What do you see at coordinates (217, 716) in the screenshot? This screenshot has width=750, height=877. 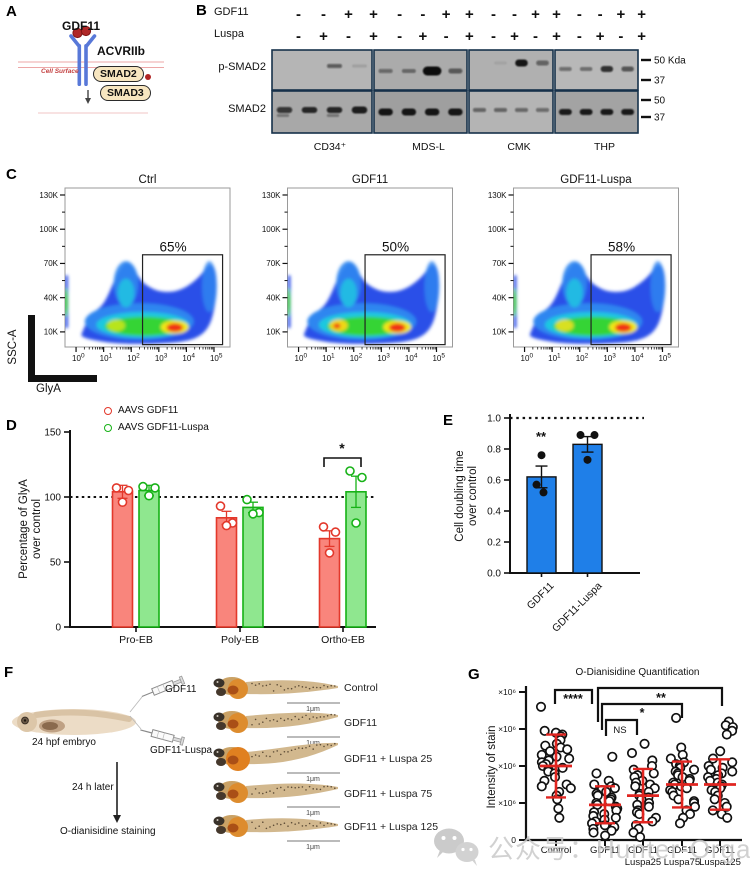 I see `fish-eye-highlight` at bounding box center [217, 716].